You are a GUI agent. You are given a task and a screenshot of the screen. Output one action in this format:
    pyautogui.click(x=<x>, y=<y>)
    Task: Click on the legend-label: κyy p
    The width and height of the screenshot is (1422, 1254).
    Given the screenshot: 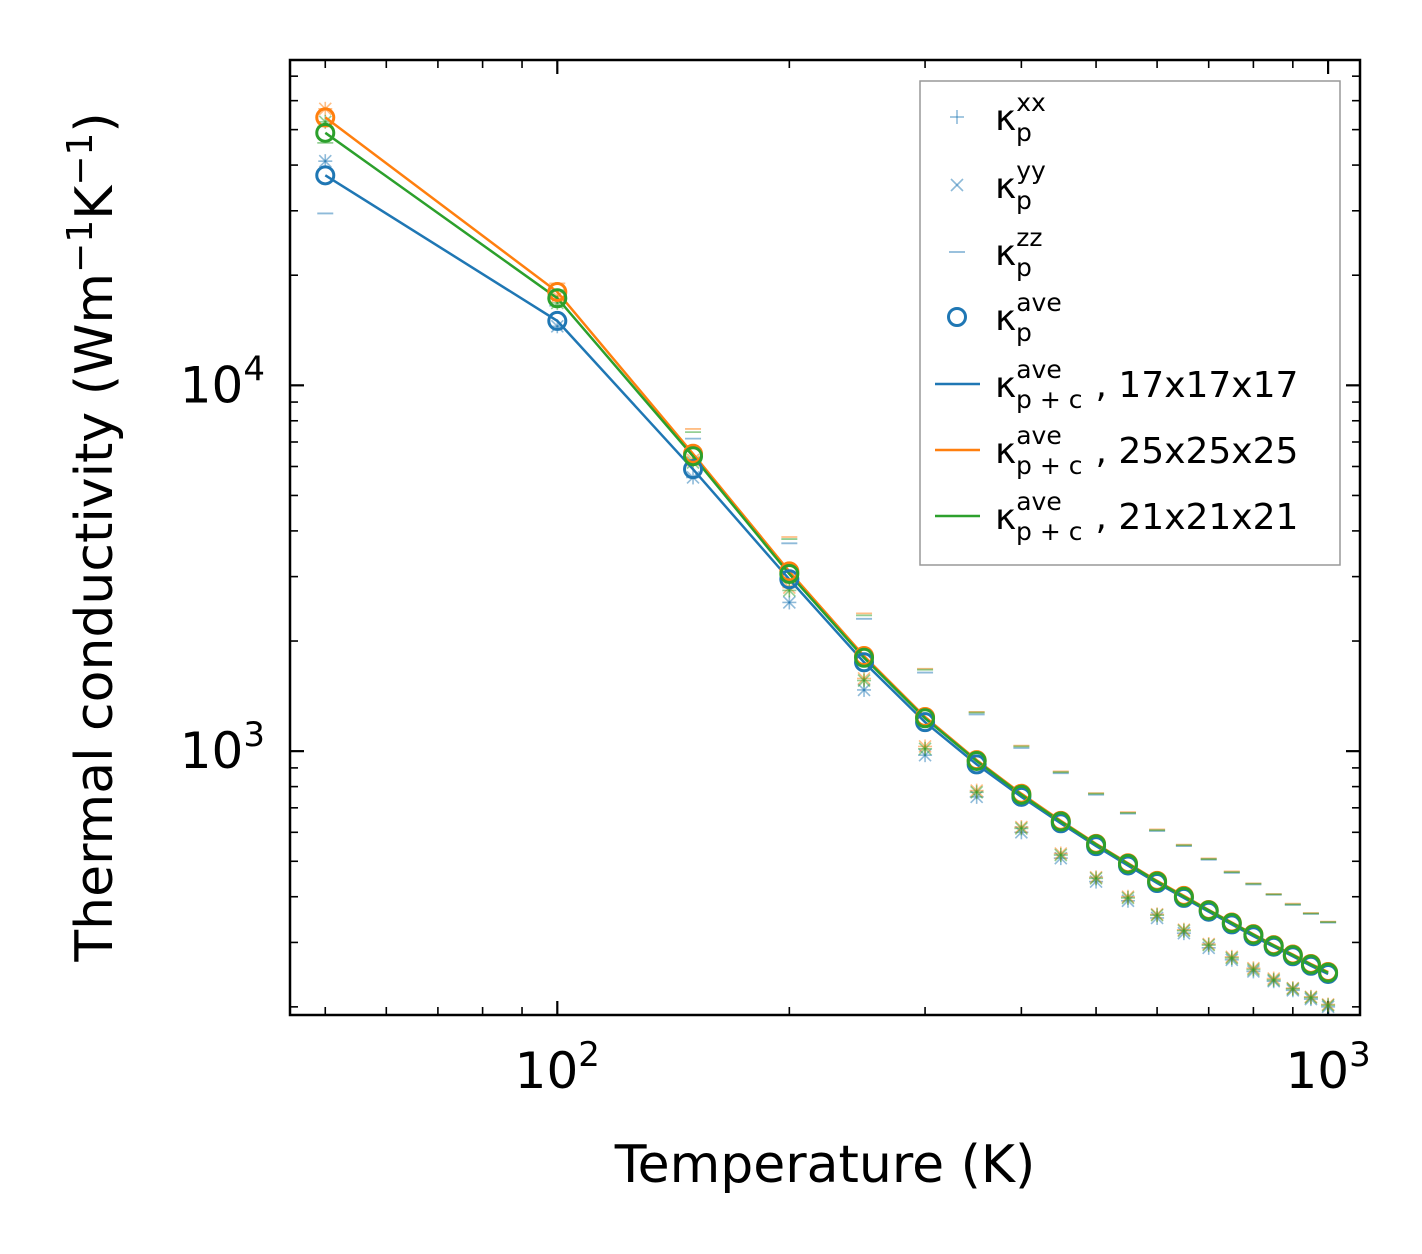 What is the action you would take?
    pyautogui.click(x=1020, y=185)
    